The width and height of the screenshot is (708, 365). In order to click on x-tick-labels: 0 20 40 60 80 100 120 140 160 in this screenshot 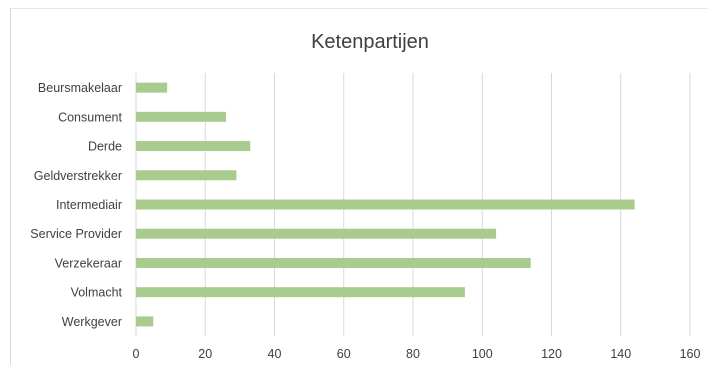, I will do `click(417, 354)`.